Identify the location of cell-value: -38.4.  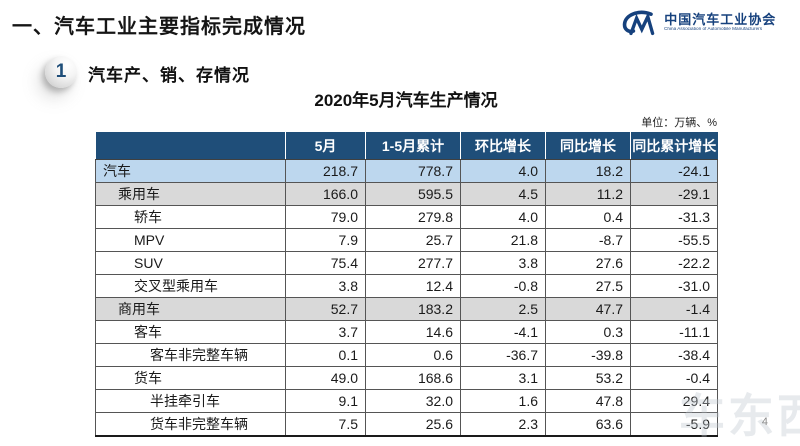
(674, 355).